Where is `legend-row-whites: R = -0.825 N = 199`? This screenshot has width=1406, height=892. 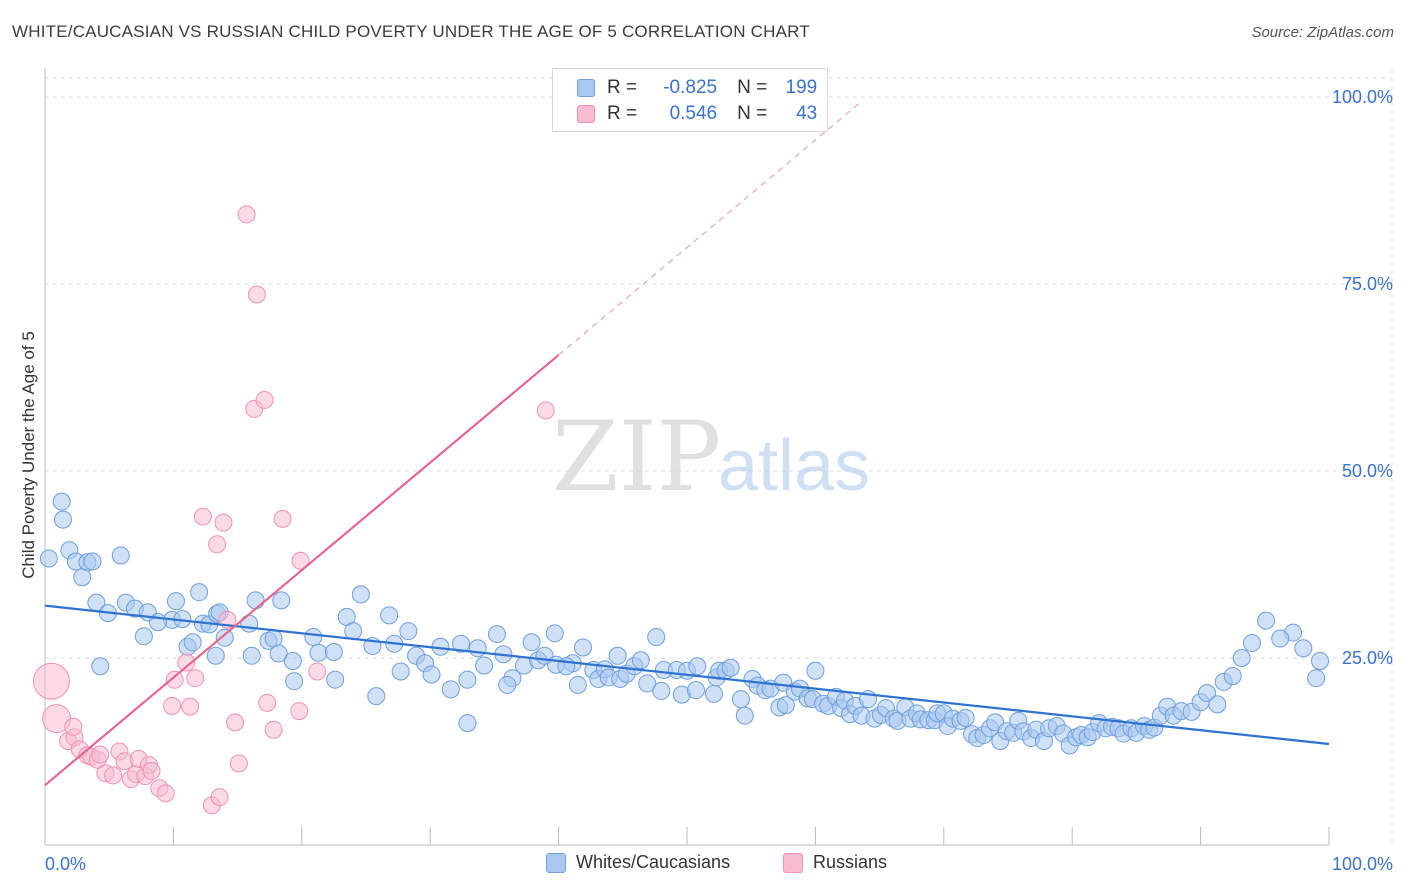
legend-row-whites: R = -0.825 N = 199 is located at coordinates (697, 88).